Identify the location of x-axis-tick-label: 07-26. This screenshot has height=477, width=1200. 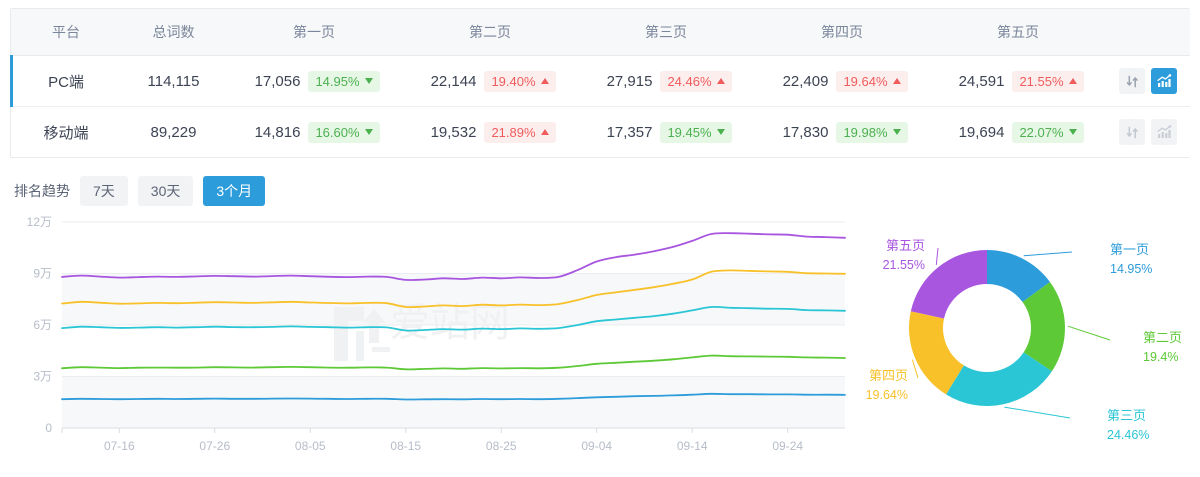
(214, 446).